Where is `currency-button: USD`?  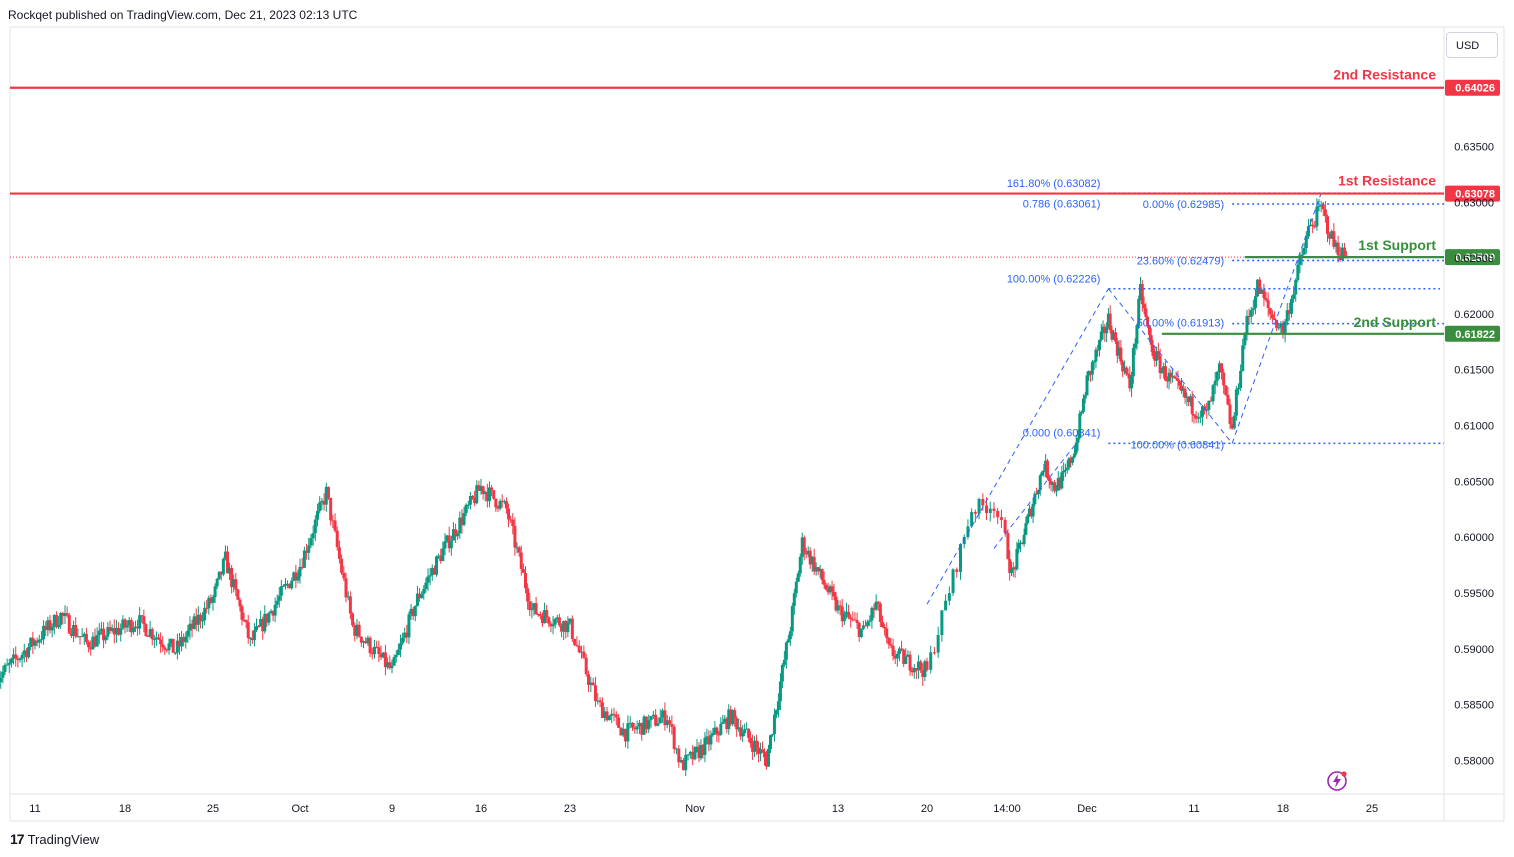
currency-button: USD is located at coordinates (1472, 45).